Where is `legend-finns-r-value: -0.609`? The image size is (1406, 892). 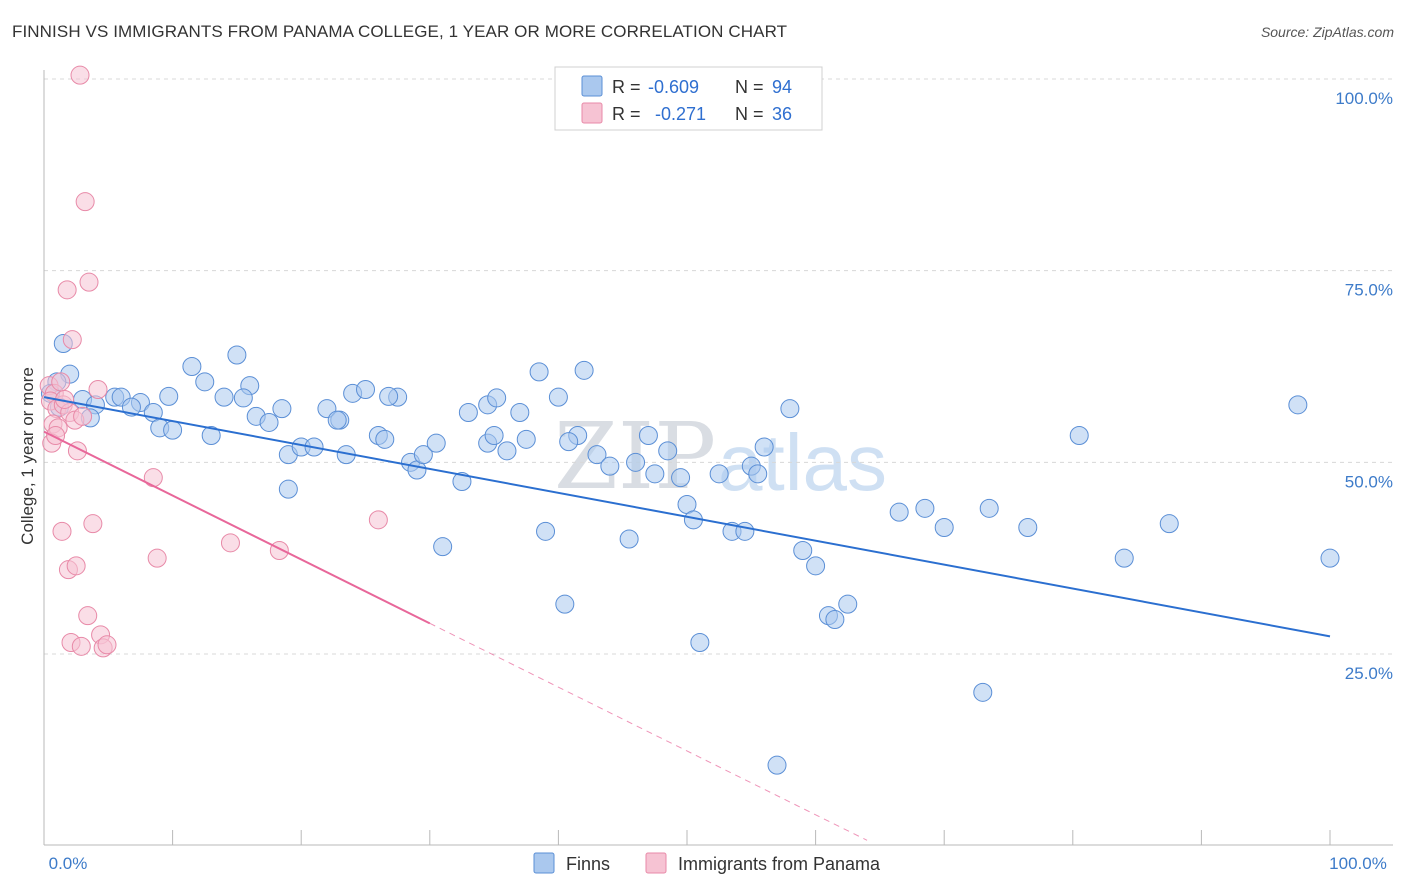 legend-finns-r-value: -0.609 is located at coordinates (673, 87).